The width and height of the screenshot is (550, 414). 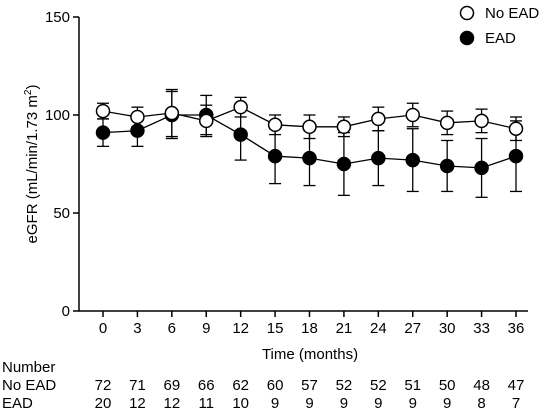 I want to click on x-tick-label: 36, so click(x=516, y=328).